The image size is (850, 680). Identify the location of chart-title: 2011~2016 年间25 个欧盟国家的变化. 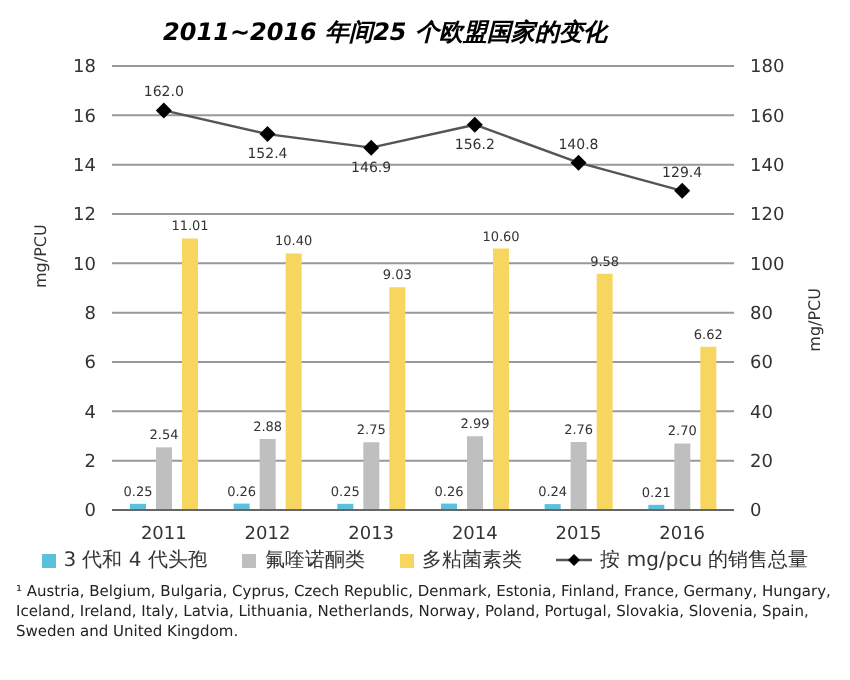
(386, 33).